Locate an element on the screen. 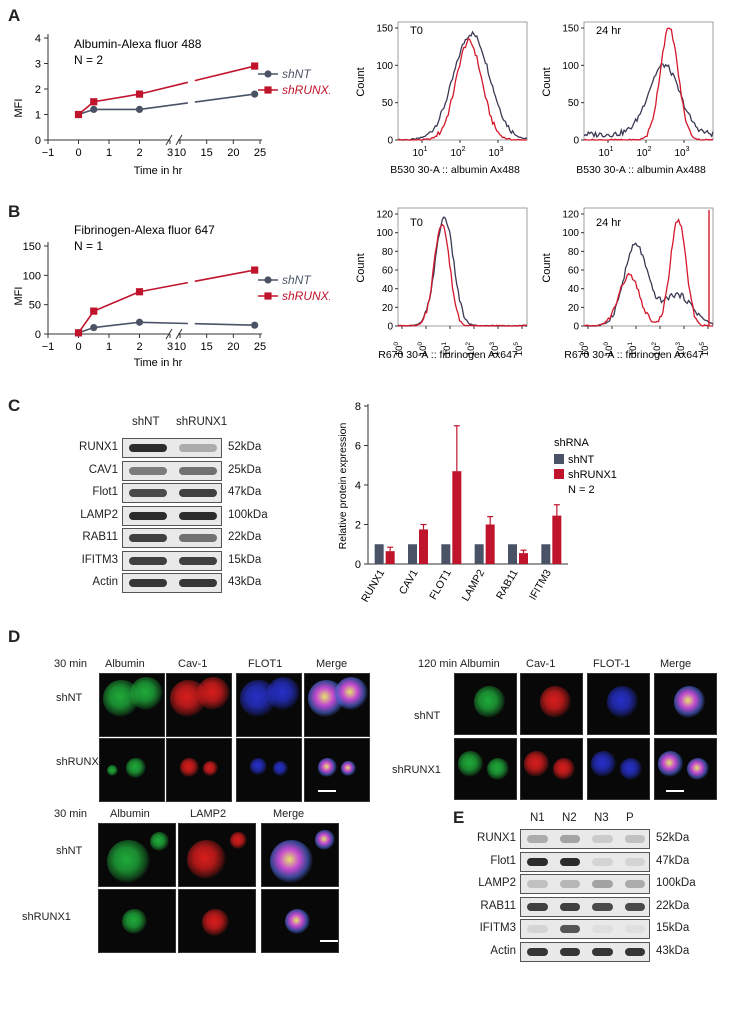  hist-time-label: T0 is located at coordinates (416, 223).